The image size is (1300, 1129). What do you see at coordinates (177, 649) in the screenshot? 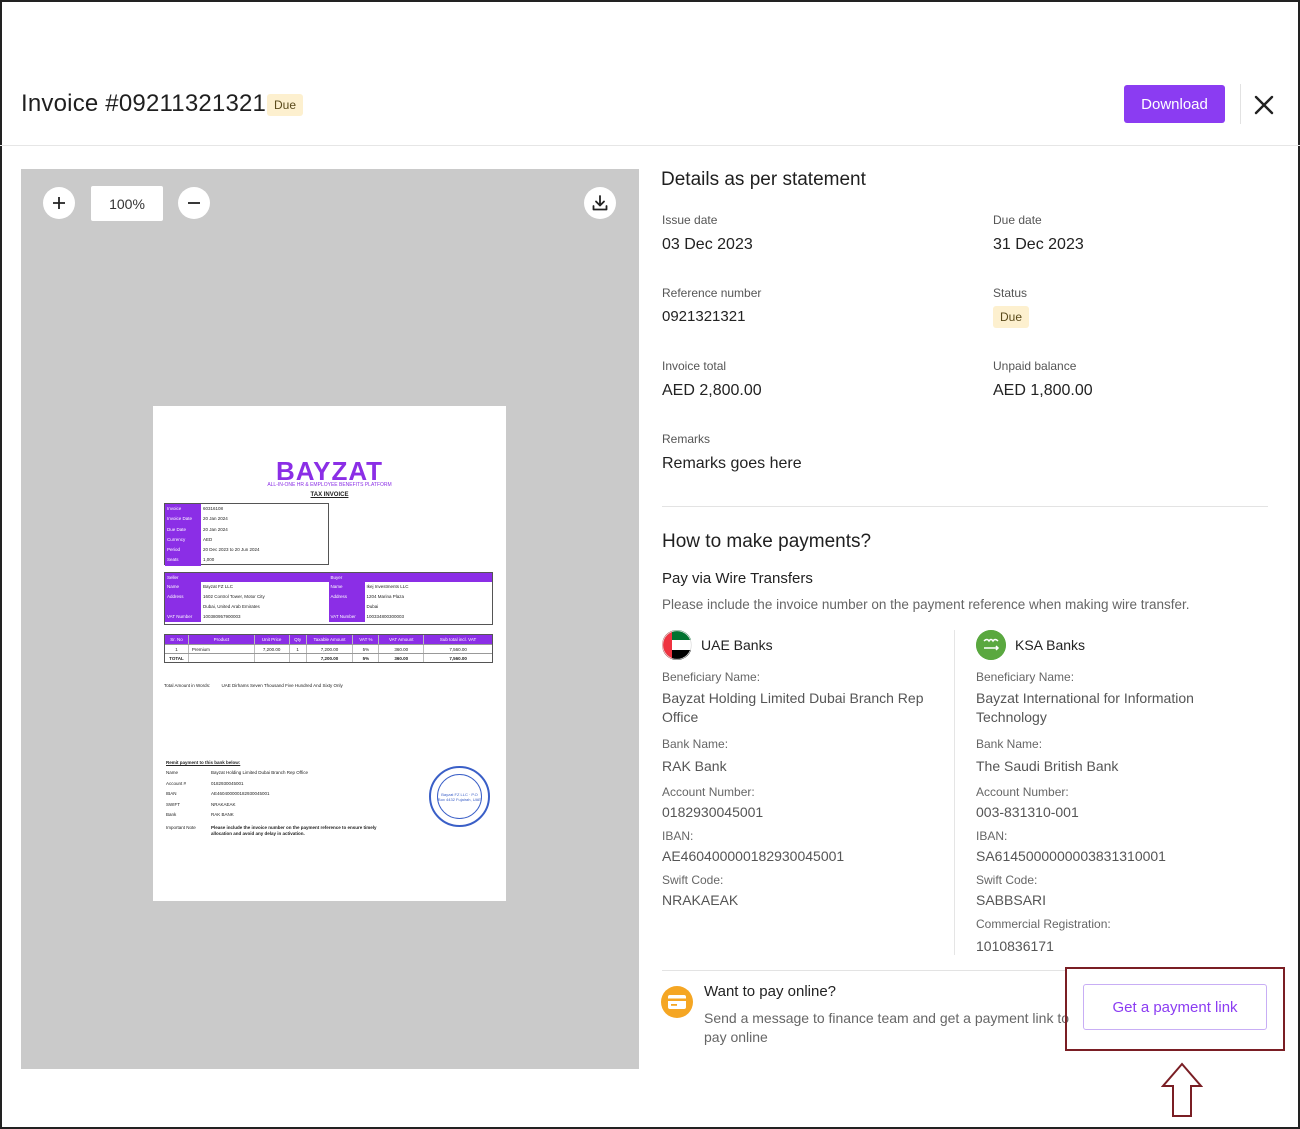
I see `table-cell: 1` at bounding box center [177, 649].